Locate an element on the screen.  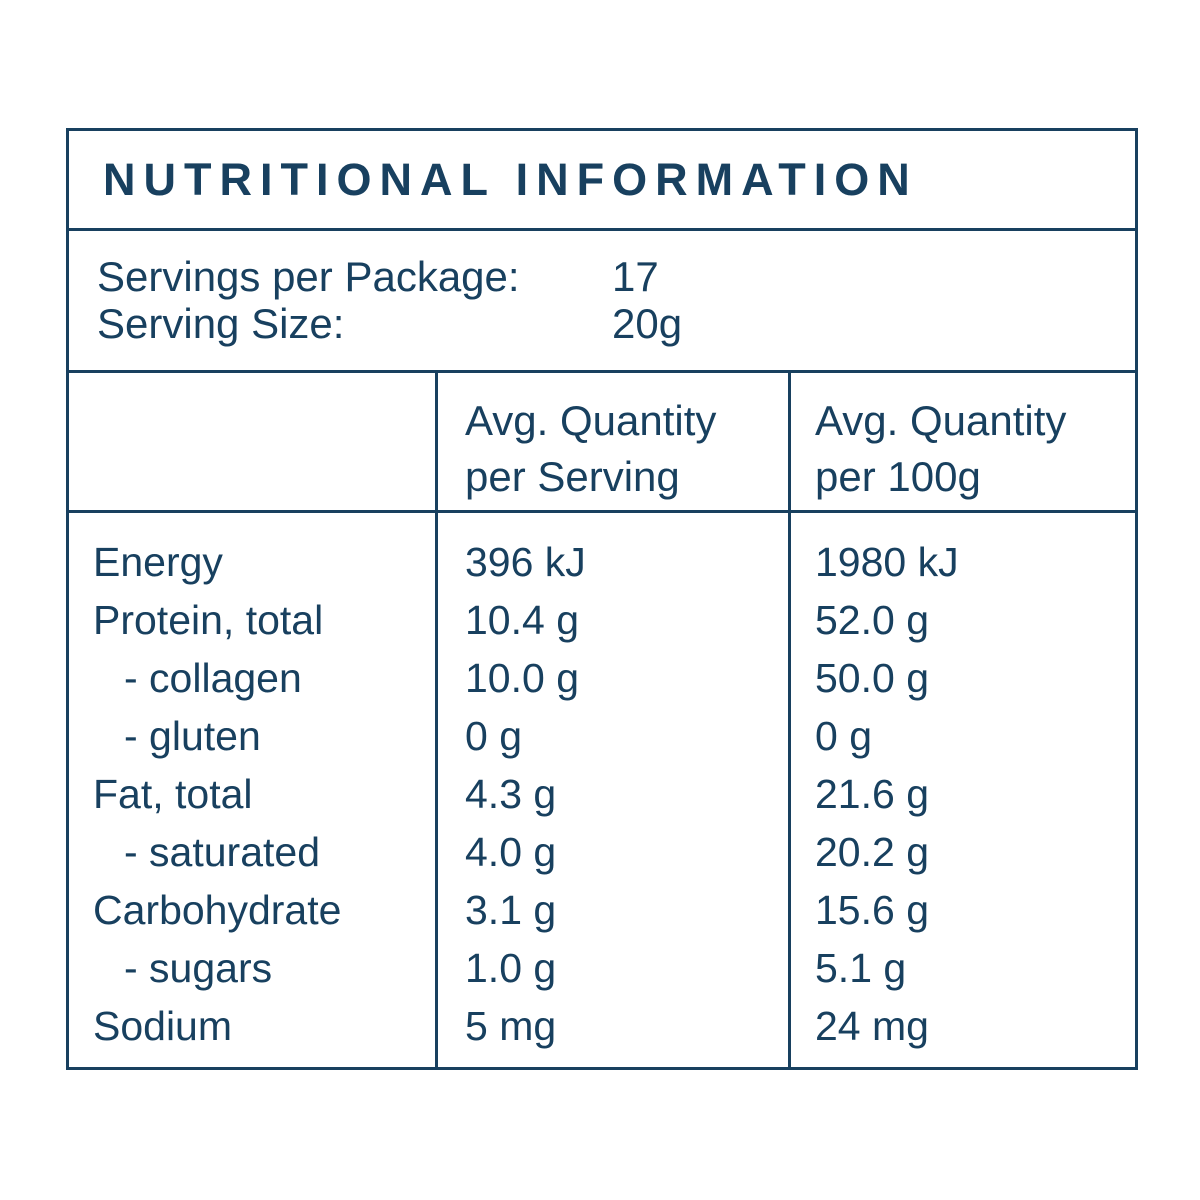
per-100g-value: 1980 kJ is located at coordinates (887, 562).